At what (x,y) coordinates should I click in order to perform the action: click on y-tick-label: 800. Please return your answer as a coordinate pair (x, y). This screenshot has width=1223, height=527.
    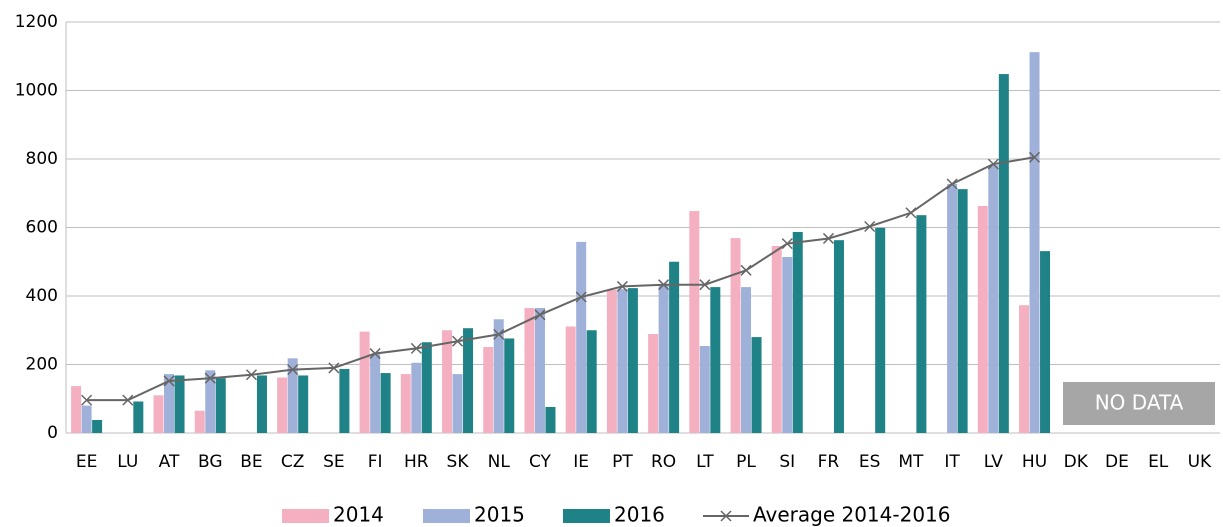
    Looking at the image, I should click on (42, 159).